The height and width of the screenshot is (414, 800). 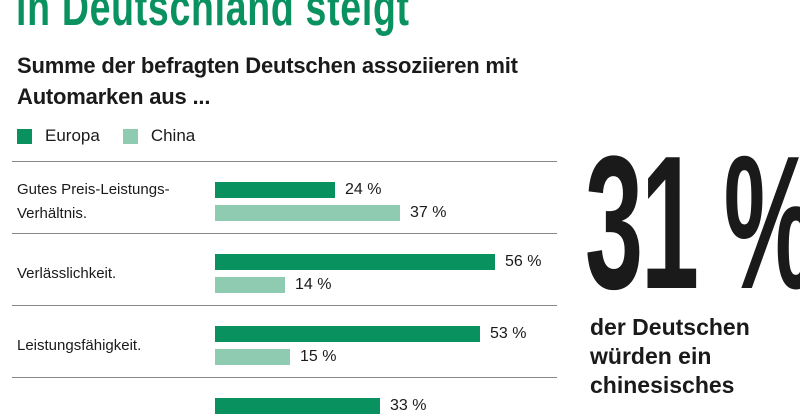 What do you see at coordinates (117, 136) in the screenshot?
I see `legend: Europa China` at bounding box center [117, 136].